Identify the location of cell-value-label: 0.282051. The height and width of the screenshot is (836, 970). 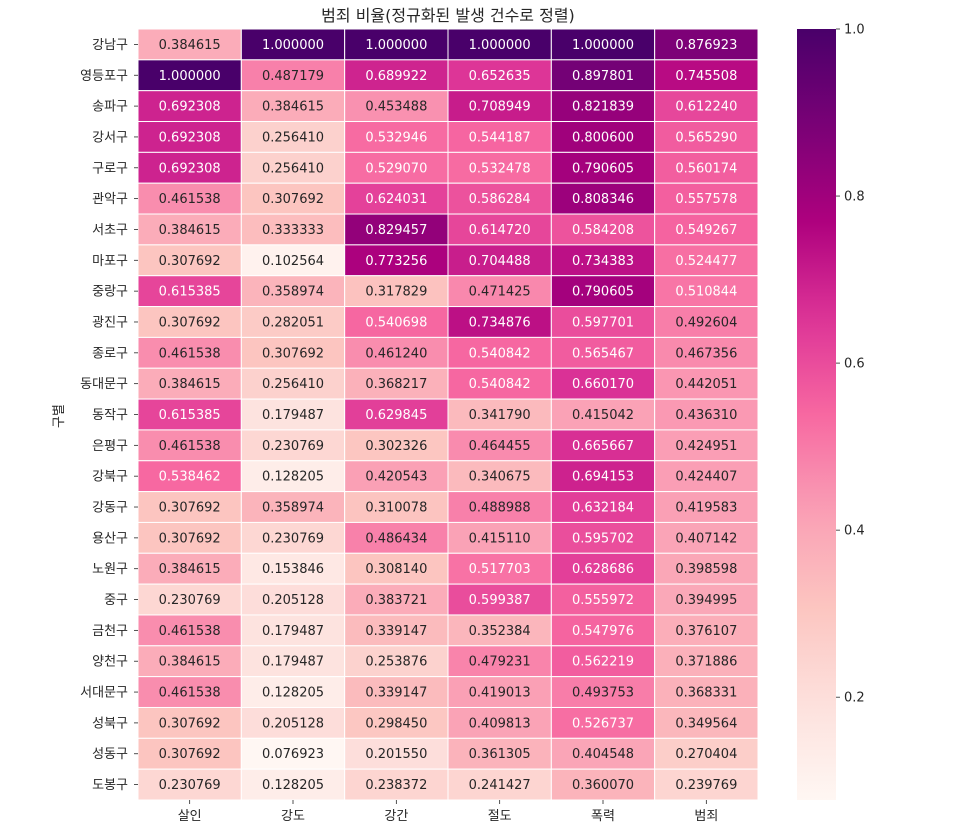
(293, 322).